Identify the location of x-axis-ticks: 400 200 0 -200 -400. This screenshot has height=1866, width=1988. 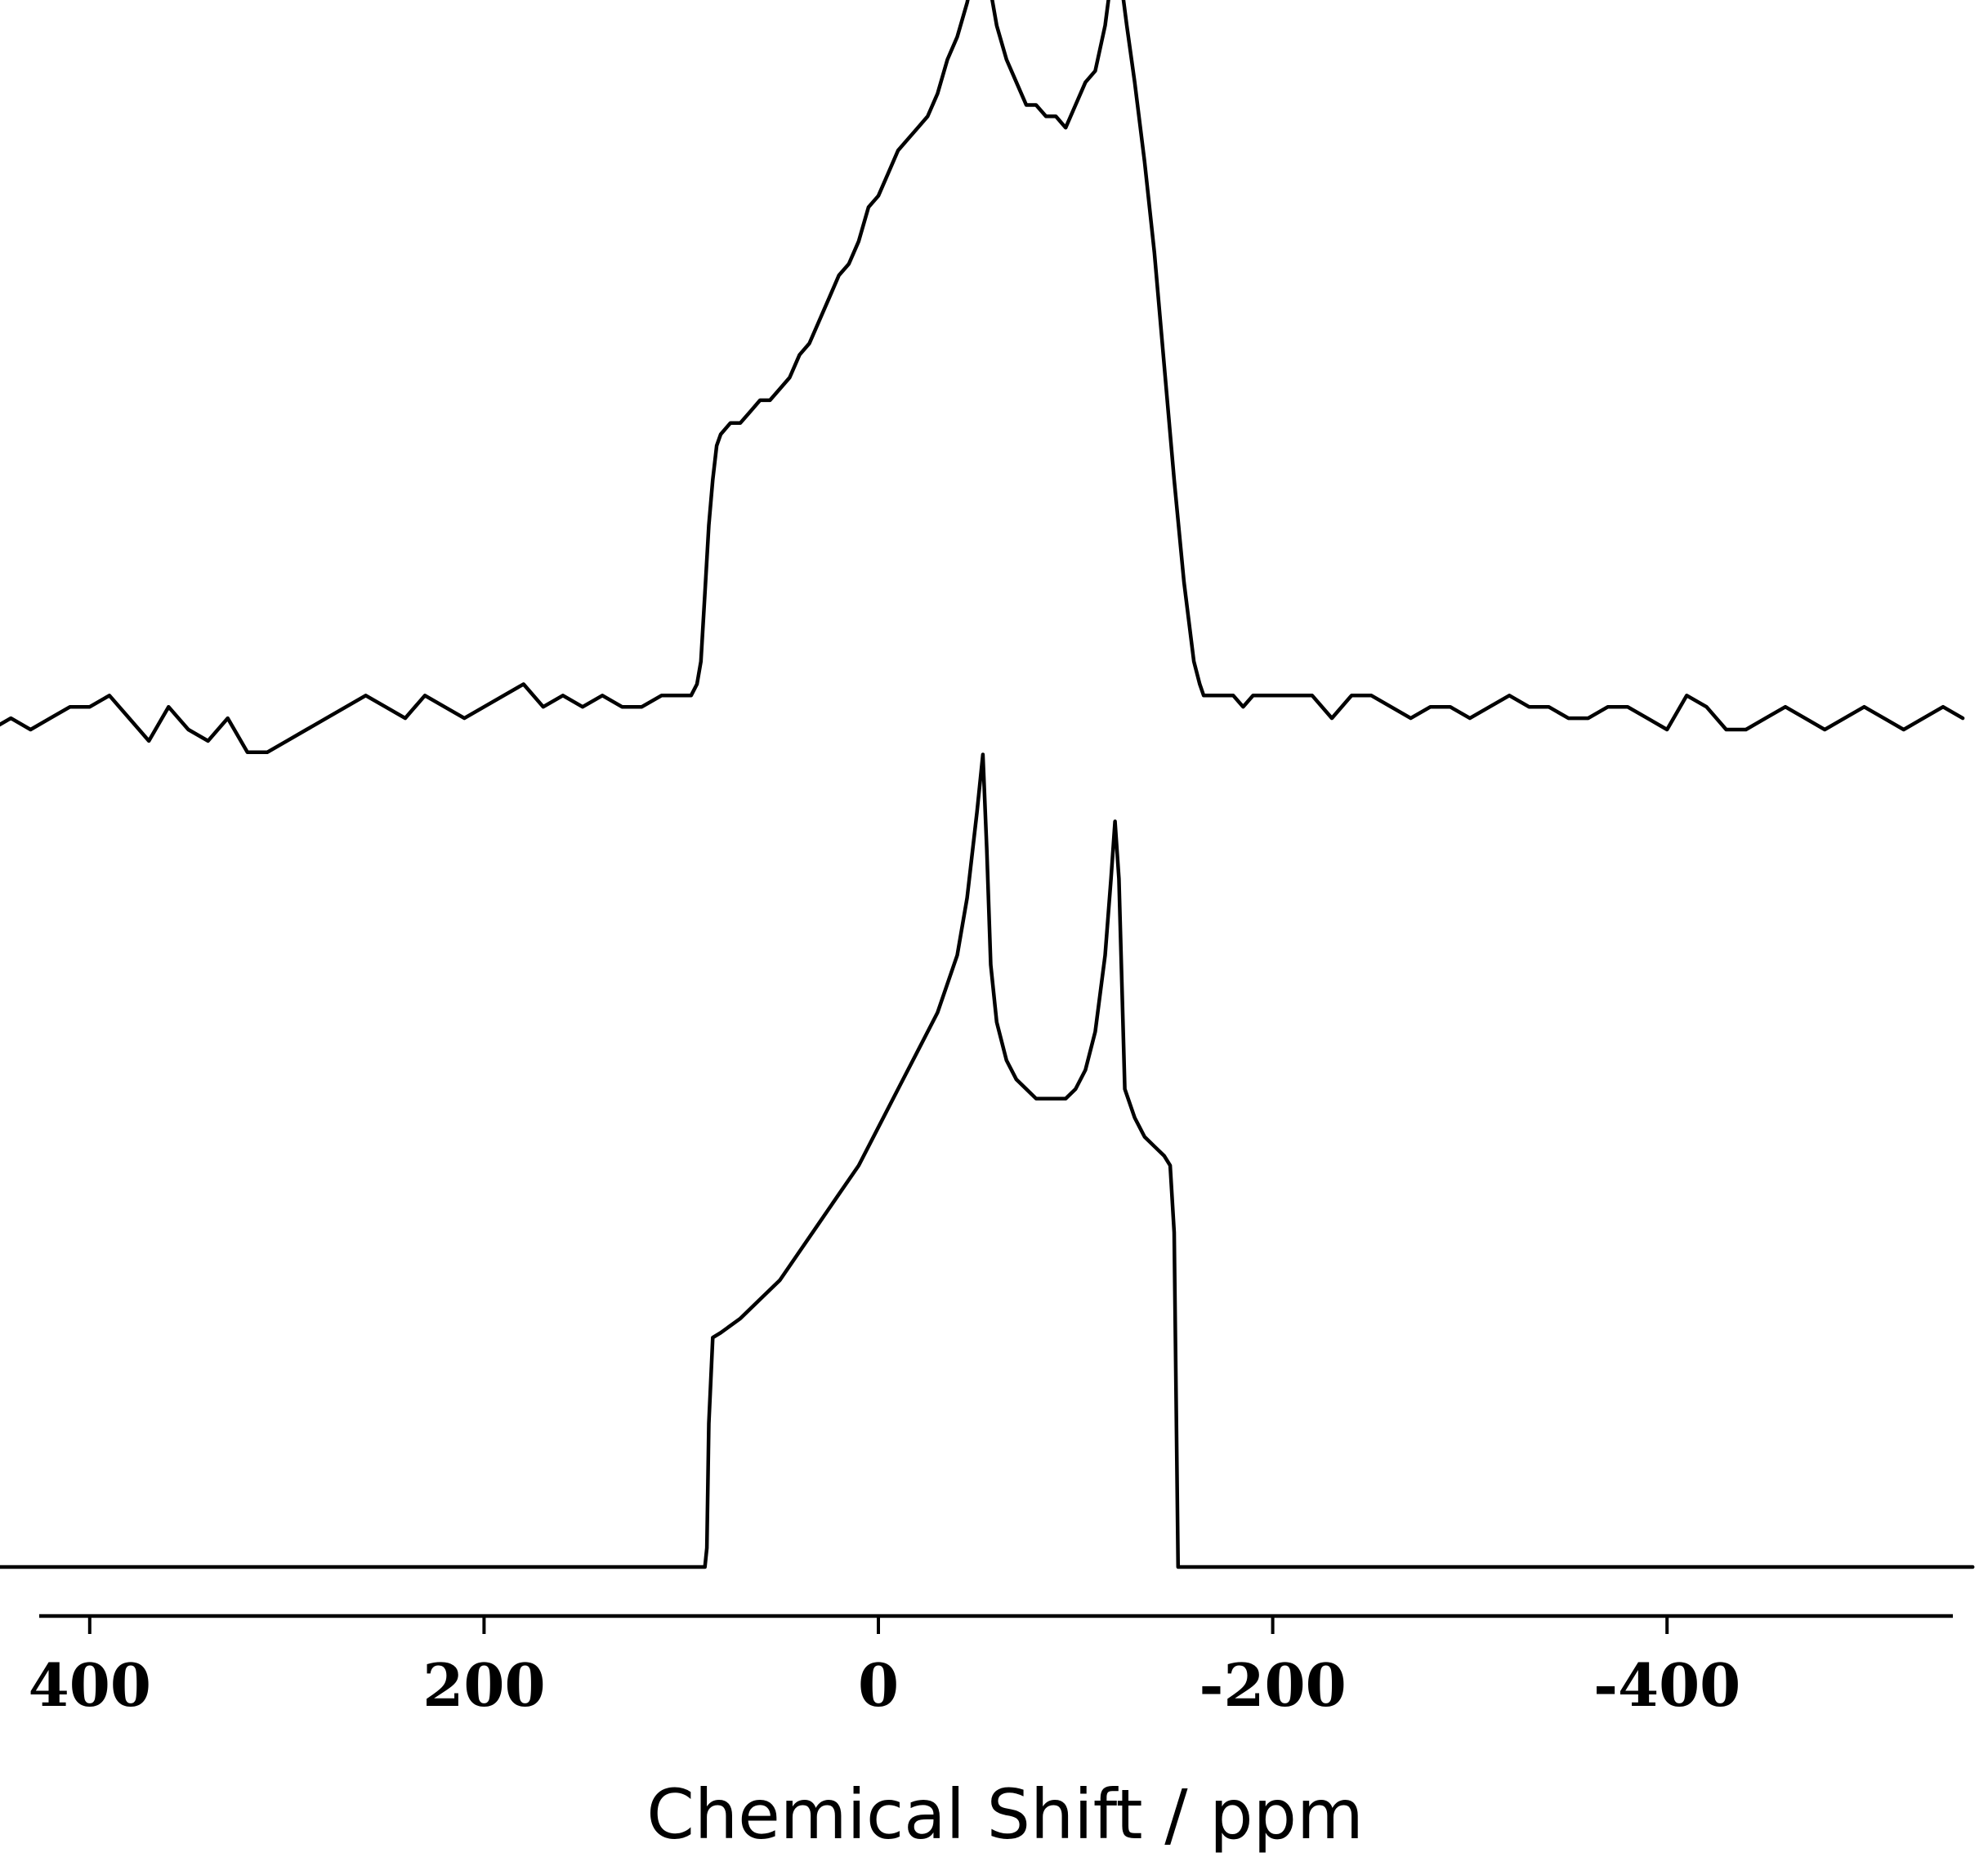
(884, 1668).